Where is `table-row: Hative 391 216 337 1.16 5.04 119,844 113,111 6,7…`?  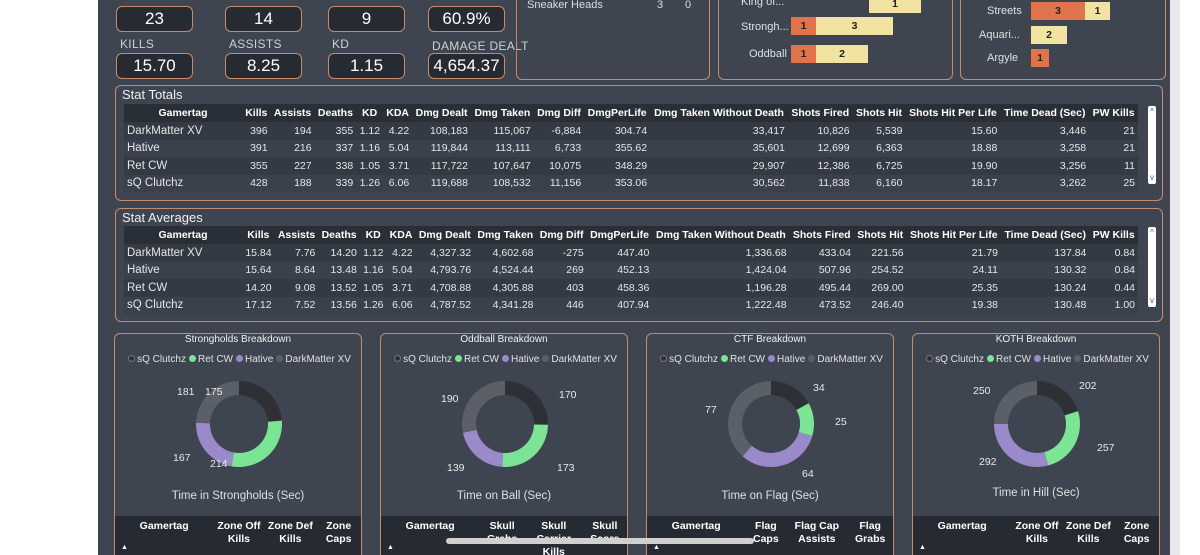 table-row: Hative 391 216 337 1.16 5.04 119,844 113,111 6,7… is located at coordinates (631, 148).